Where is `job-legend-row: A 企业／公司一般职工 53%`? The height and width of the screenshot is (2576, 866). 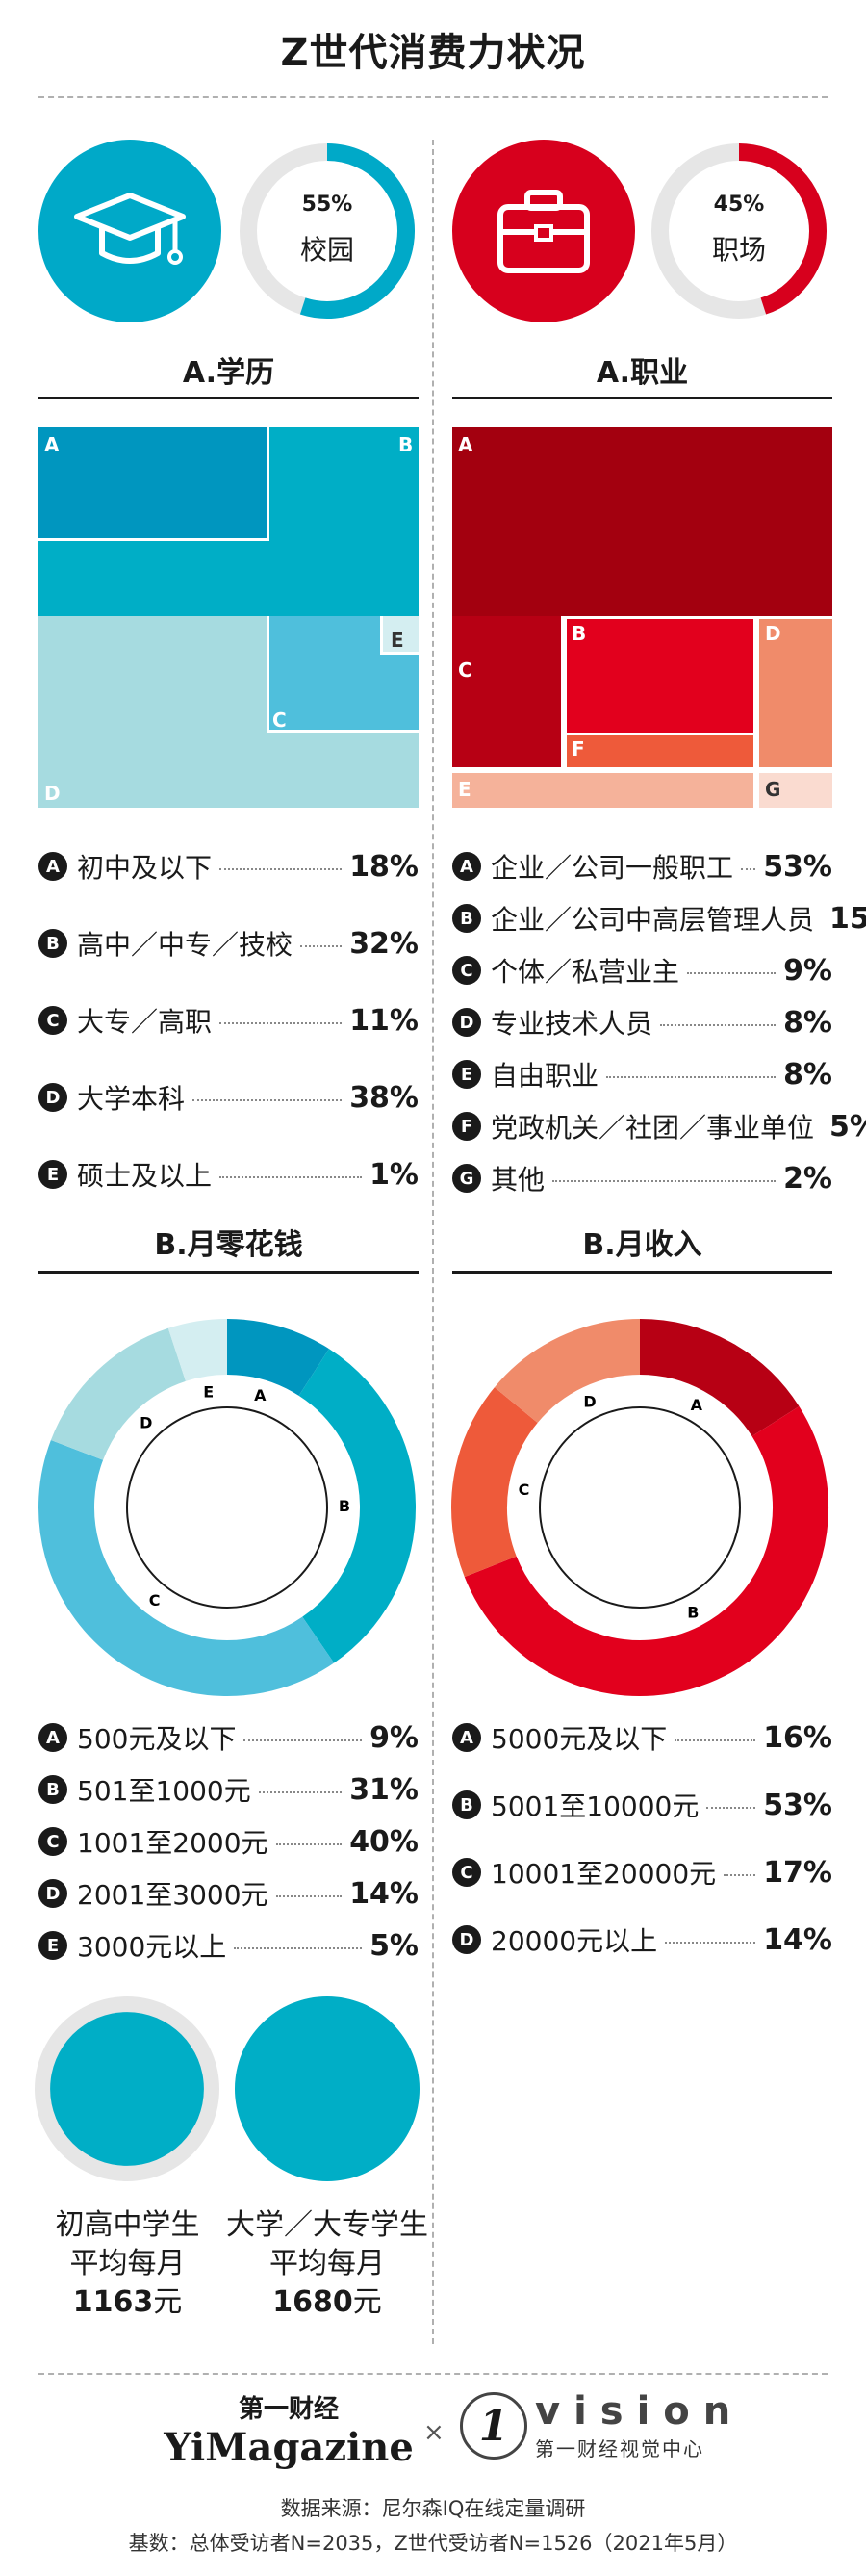
job-legend-row: A 企业／公司一般职工 53% is located at coordinates (642, 867).